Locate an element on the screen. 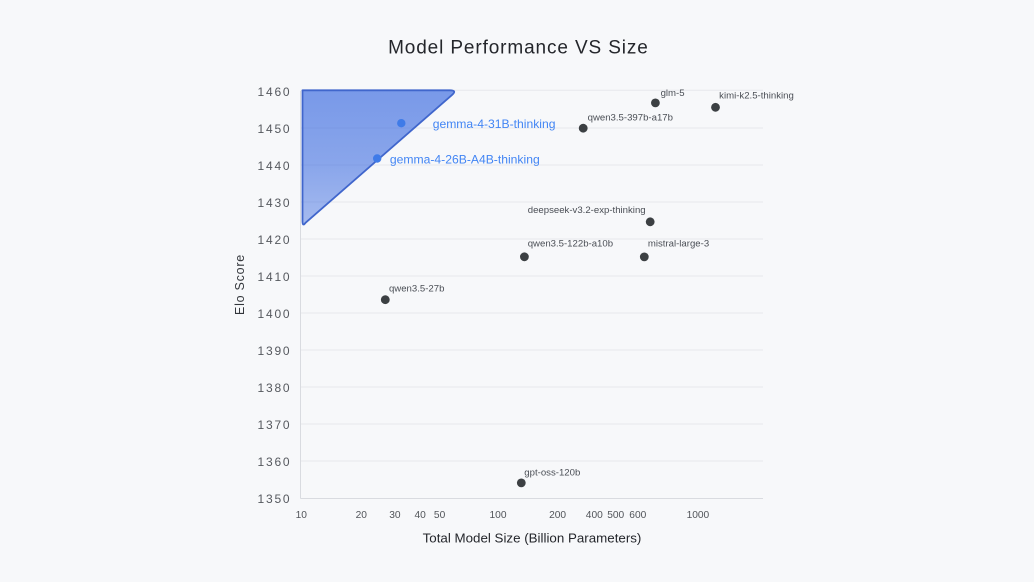  svg-text: 50 is located at coordinates (440, 515).